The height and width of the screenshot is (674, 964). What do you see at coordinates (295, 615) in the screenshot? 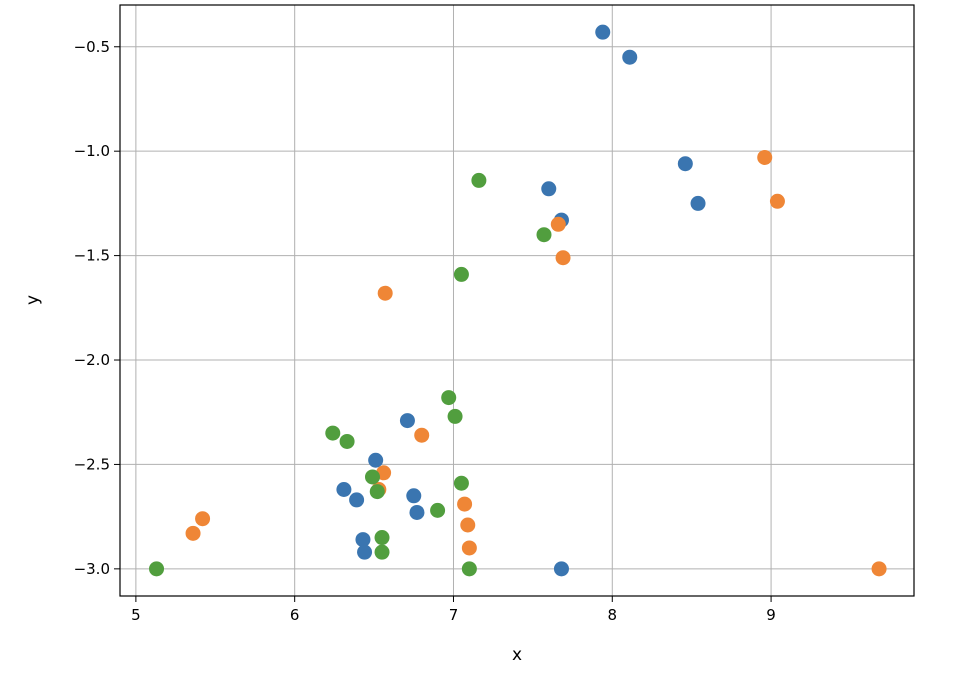
I see `x-tick-label: 6` at bounding box center [295, 615].